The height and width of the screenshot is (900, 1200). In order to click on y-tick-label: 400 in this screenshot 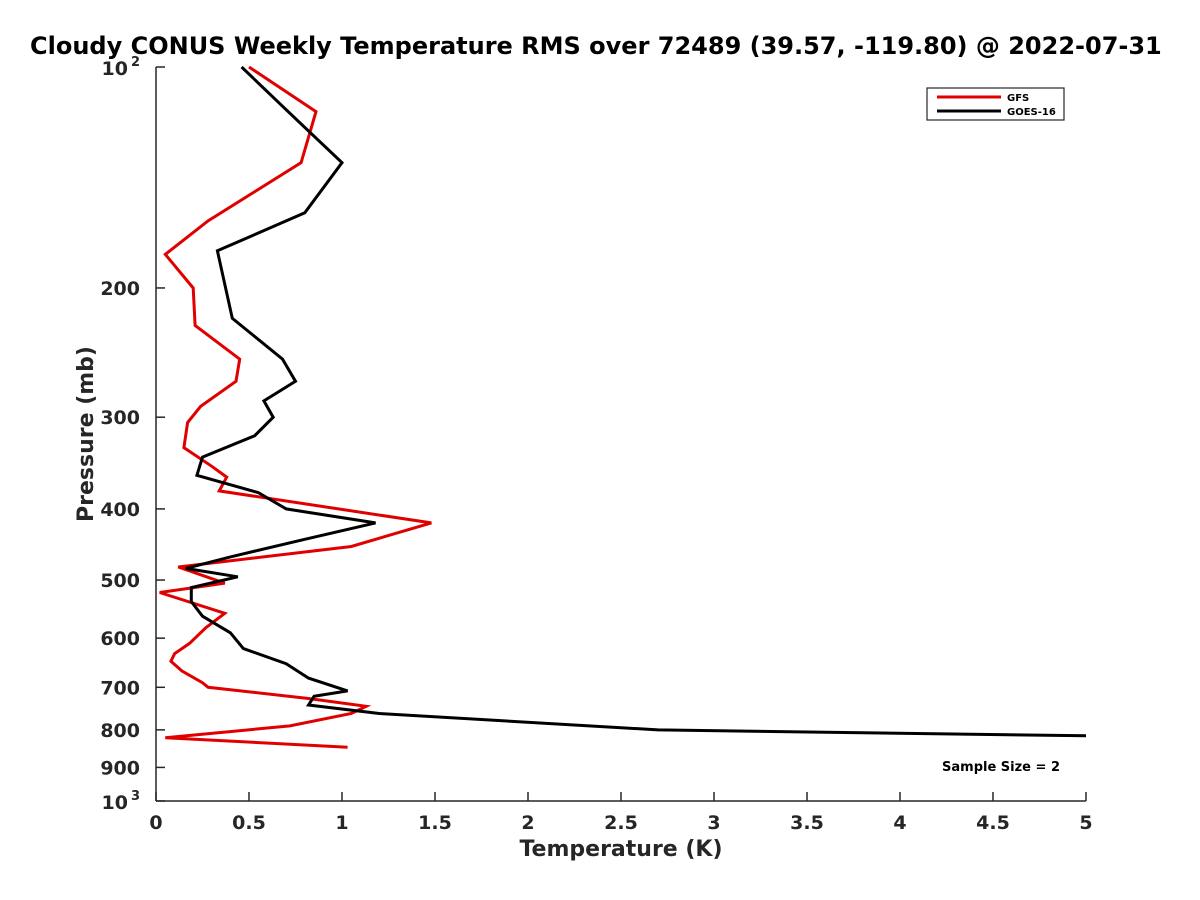, I will do `click(120, 510)`.